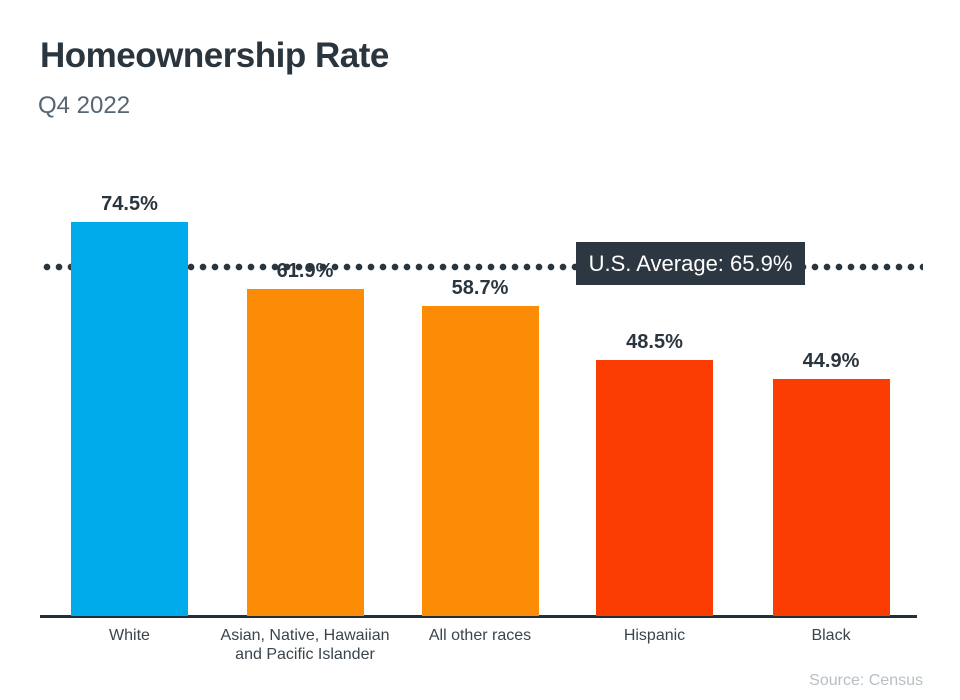 This screenshot has width=960, height=700. What do you see at coordinates (480, 461) in the screenshot?
I see `bar-all-other-races` at bounding box center [480, 461].